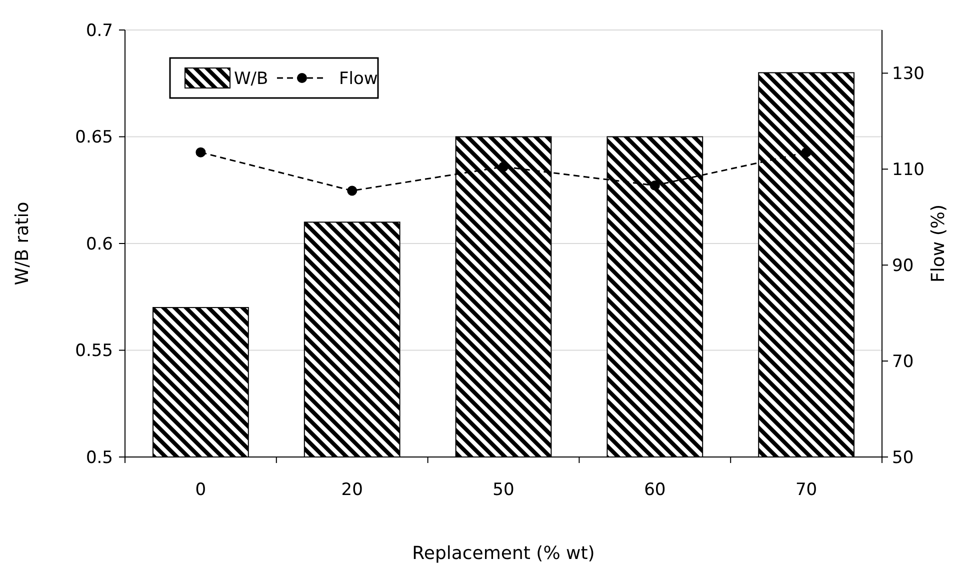  What do you see at coordinates (903, 266) in the screenshot?
I see `y2-tick-label: 90` at bounding box center [903, 266].